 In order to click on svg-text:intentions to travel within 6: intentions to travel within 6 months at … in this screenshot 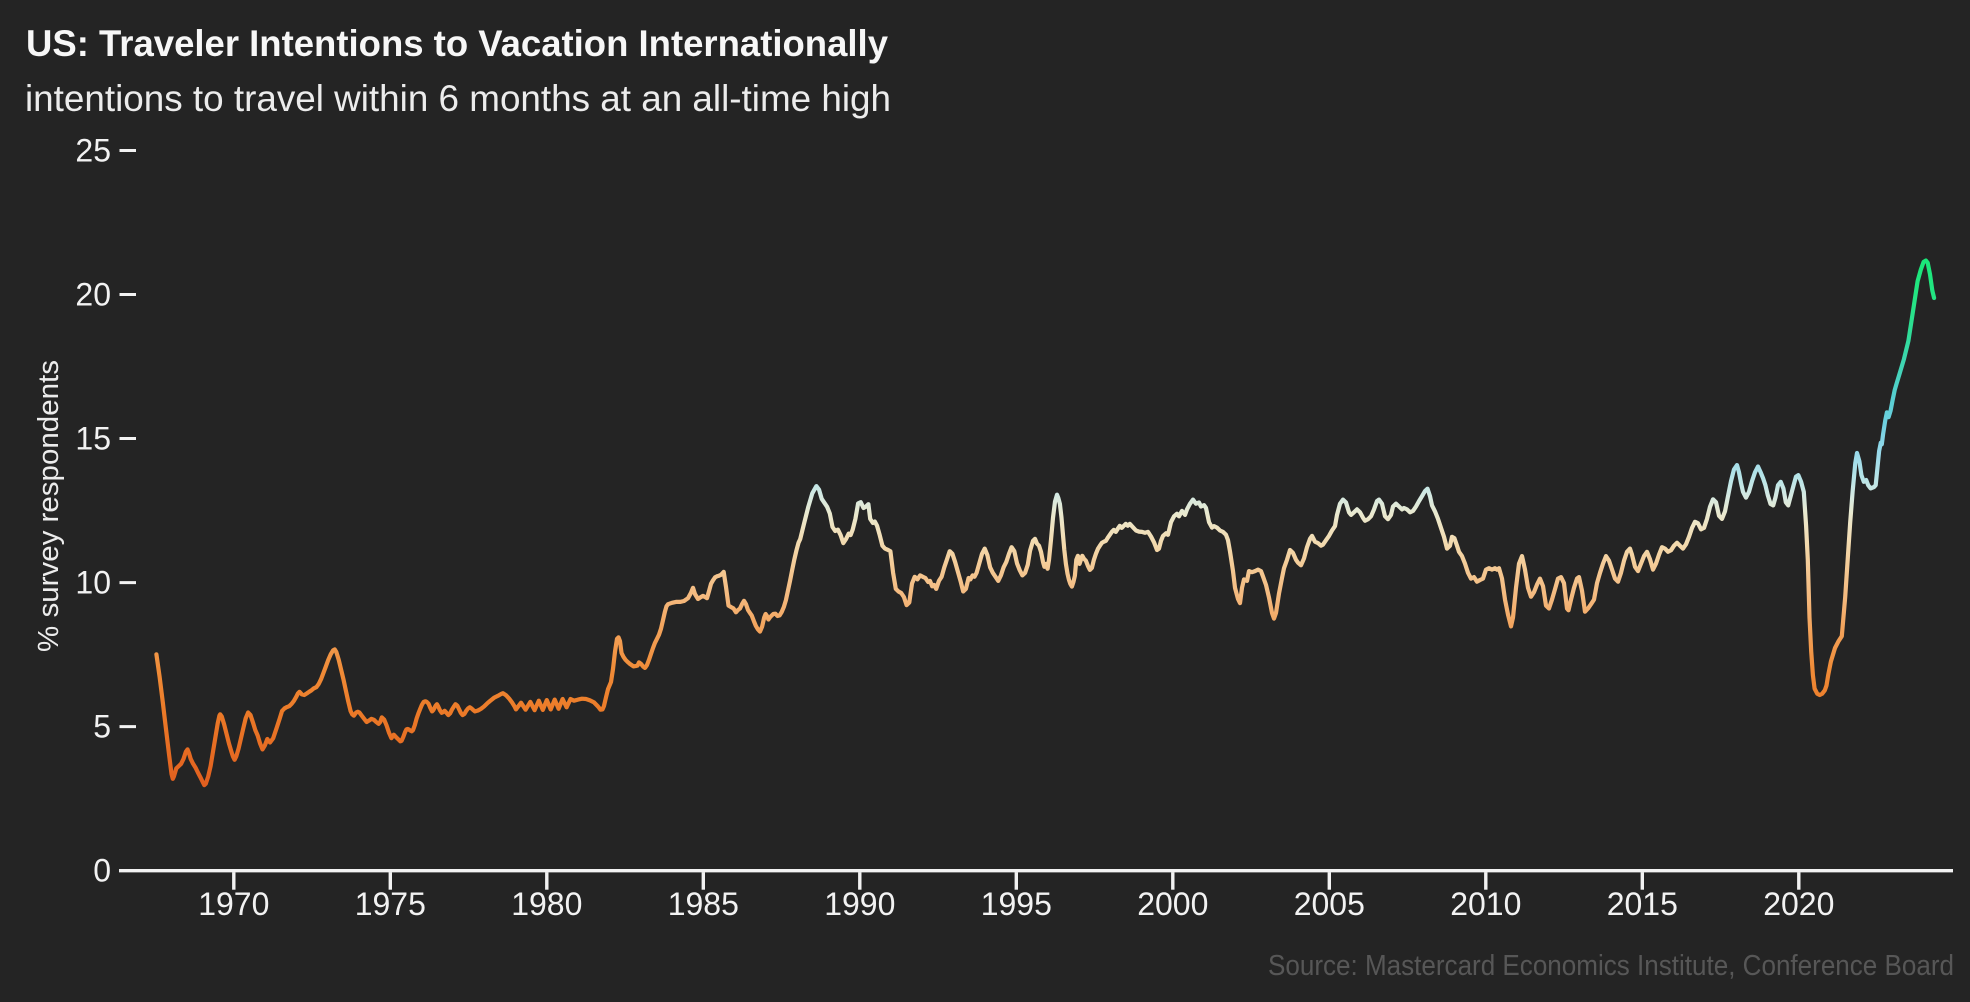, I will do `click(458, 98)`.